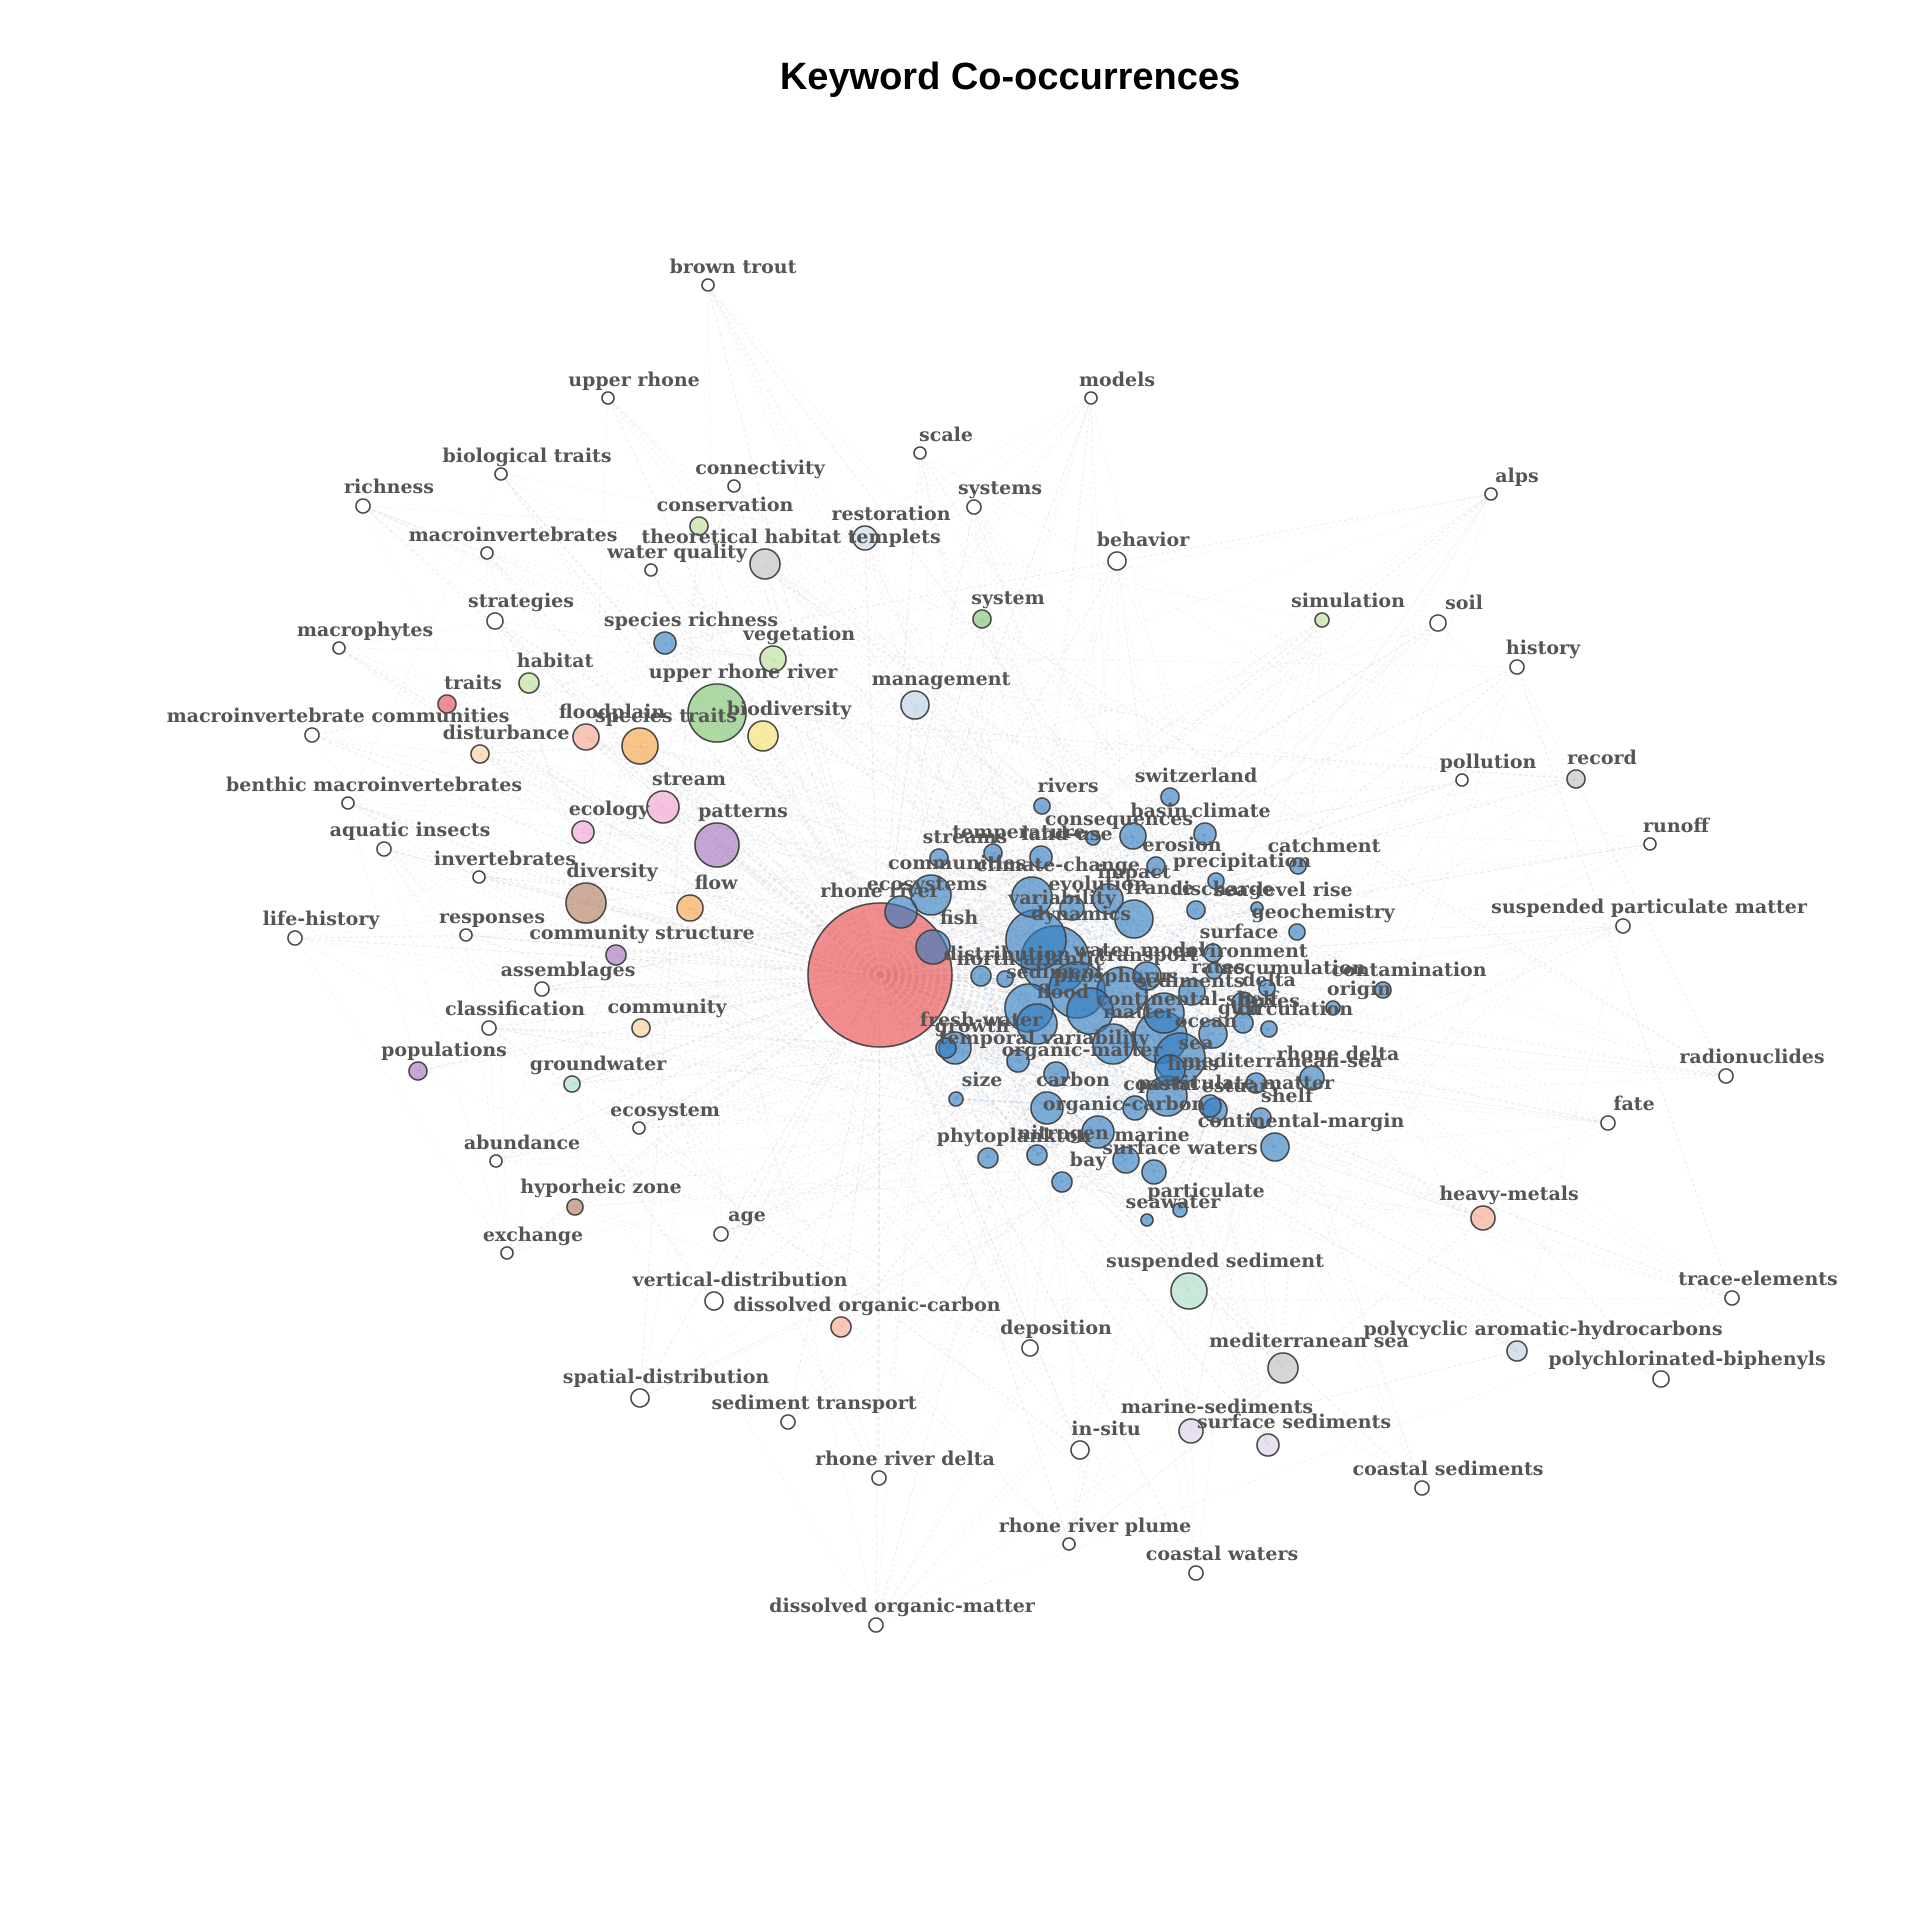 The width and height of the screenshot is (1920, 1920). I want to click on node-erosion, so click(1156, 866).